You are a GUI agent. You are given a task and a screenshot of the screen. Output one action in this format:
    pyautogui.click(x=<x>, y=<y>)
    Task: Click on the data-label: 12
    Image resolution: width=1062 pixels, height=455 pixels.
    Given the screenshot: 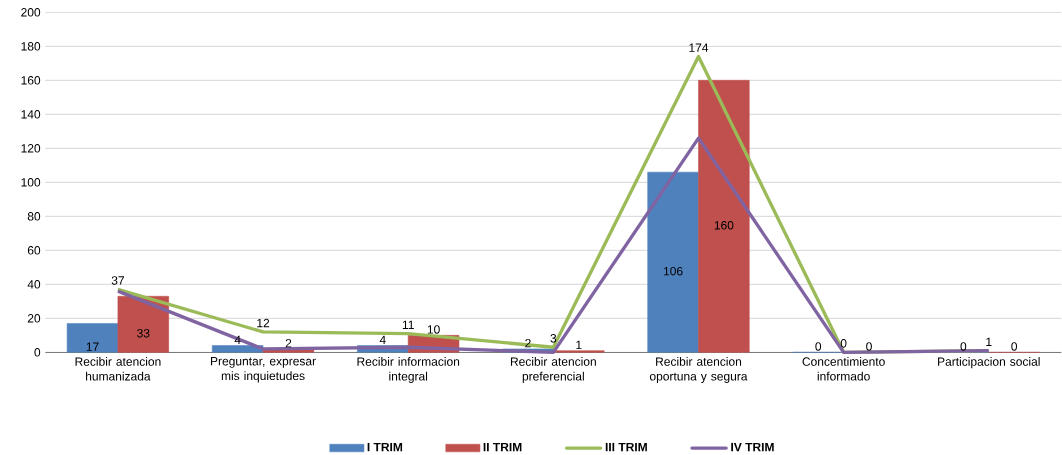 What is the action you would take?
    pyautogui.click(x=263, y=323)
    